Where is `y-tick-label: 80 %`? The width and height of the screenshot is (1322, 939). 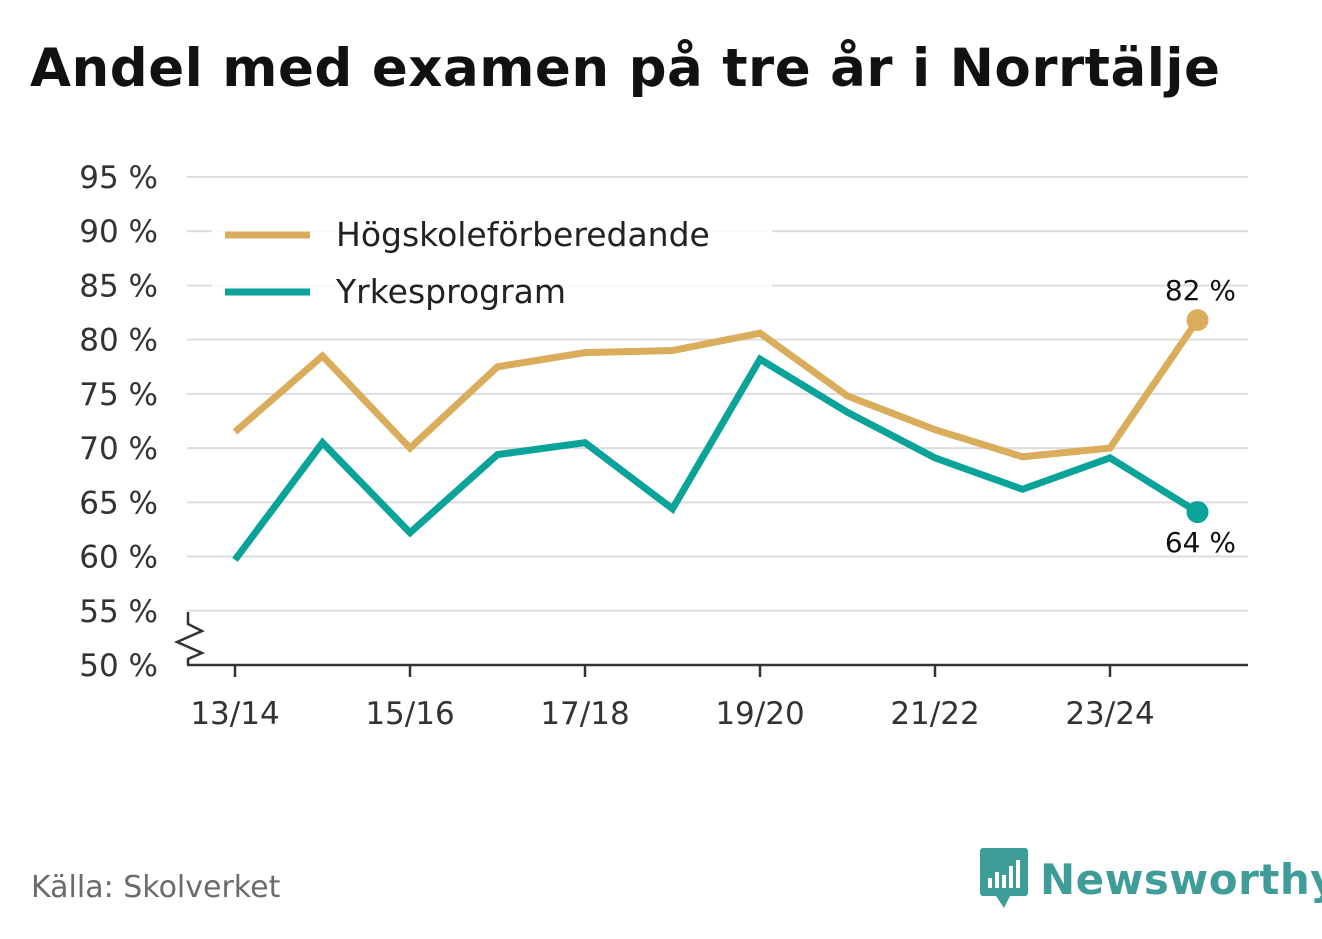 y-tick-label: 80 % is located at coordinates (118, 341).